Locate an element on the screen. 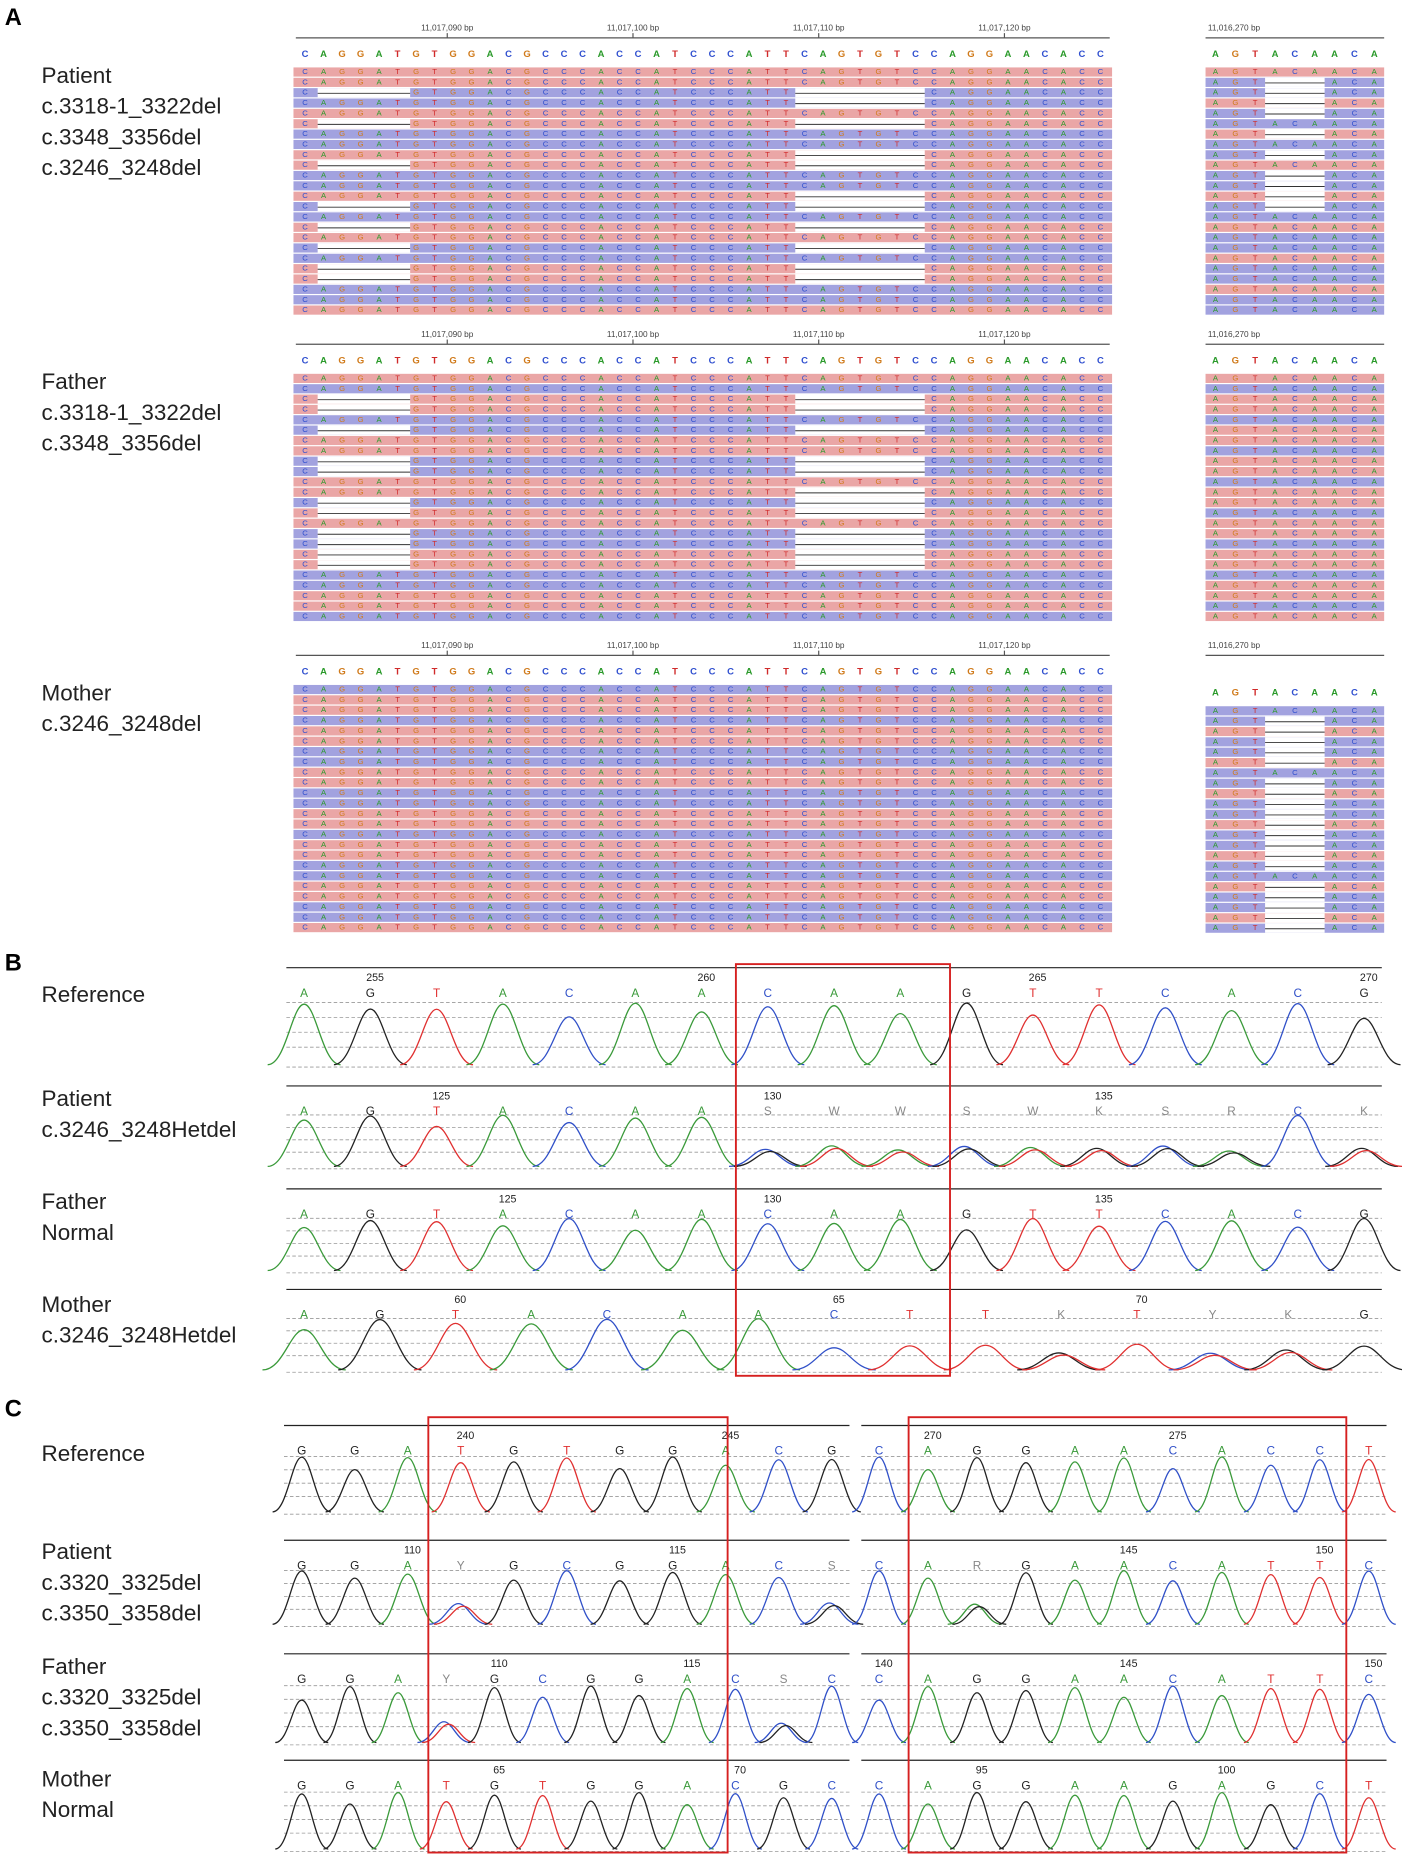  base-call: G is located at coordinates (976, 1785).